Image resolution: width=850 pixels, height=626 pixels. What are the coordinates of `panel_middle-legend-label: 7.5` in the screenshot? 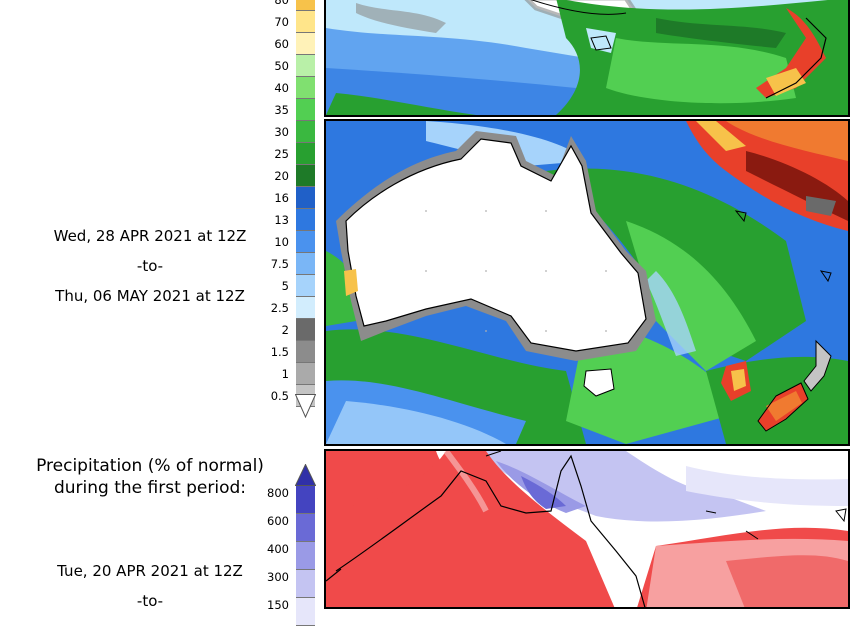 It's located at (279, 264).